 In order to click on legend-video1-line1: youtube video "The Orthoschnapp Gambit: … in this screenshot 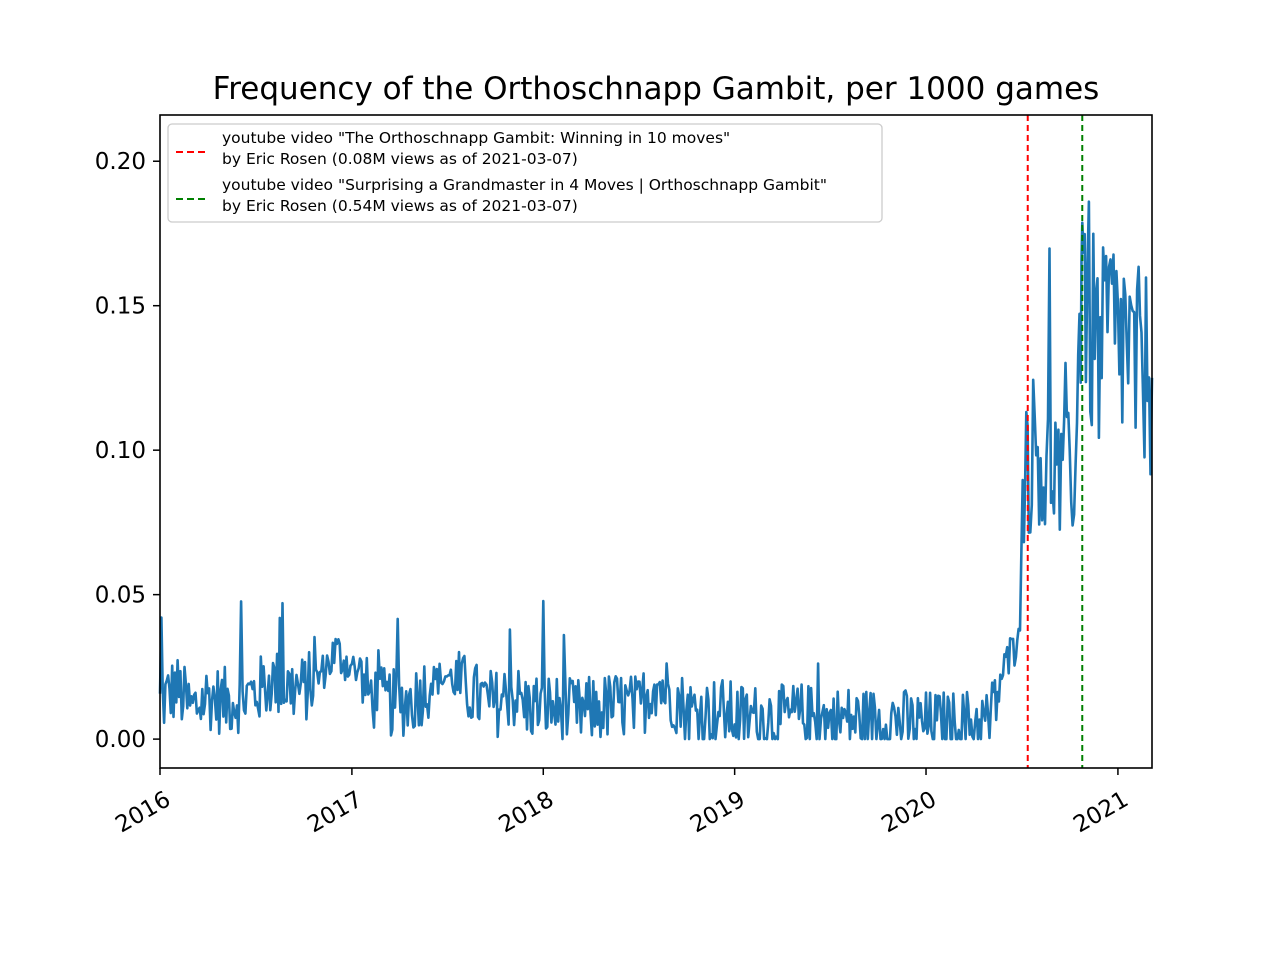, I will do `click(476, 138)`.